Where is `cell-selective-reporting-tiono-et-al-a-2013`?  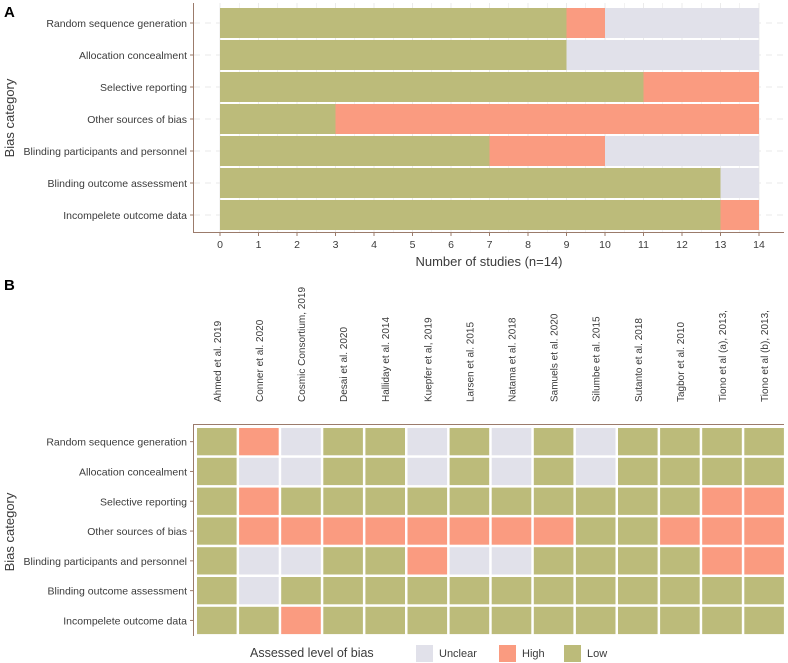 cell-selective-reporting-tiono-et-al-a-2013 is located at coordinates (722, 501).